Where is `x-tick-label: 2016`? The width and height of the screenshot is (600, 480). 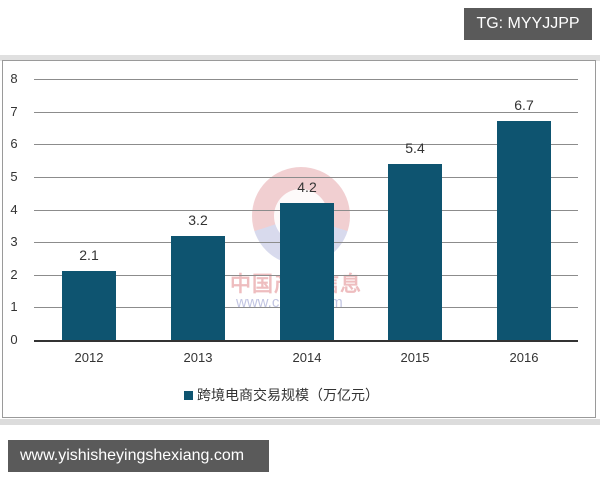 x-tick-label: 2016 is located at coordinates (524, 357).